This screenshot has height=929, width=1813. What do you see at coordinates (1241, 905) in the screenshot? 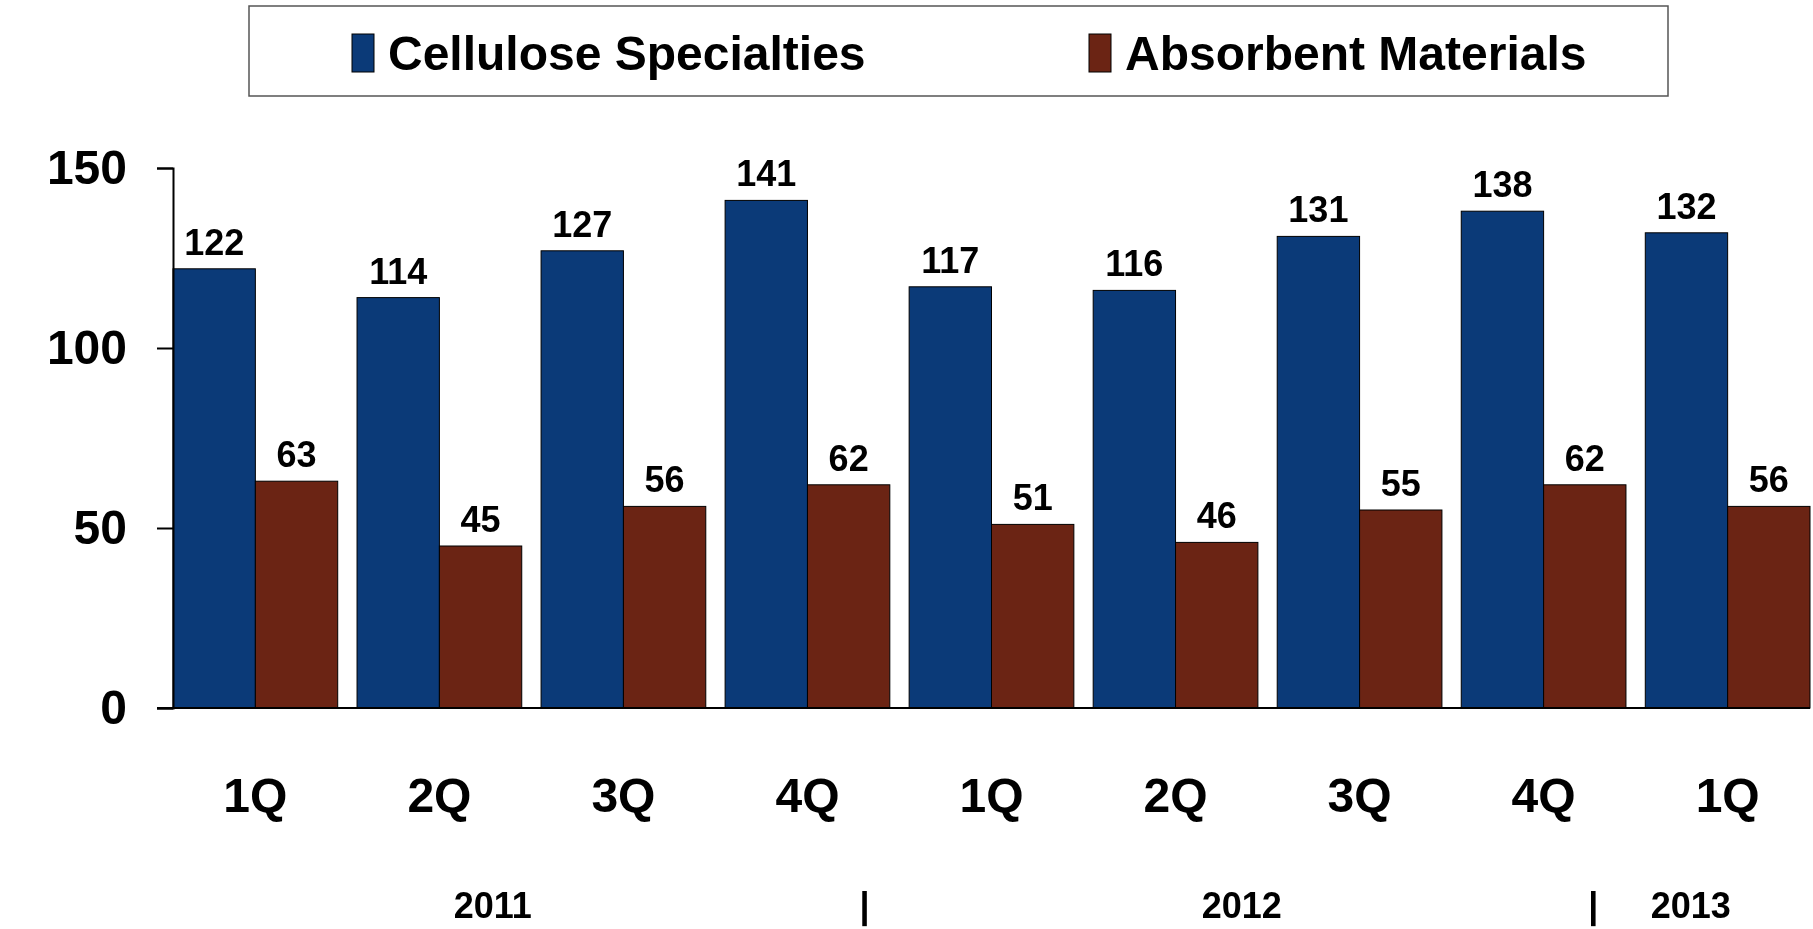
I see `text: 2012` at bounding box center [1241, 905].